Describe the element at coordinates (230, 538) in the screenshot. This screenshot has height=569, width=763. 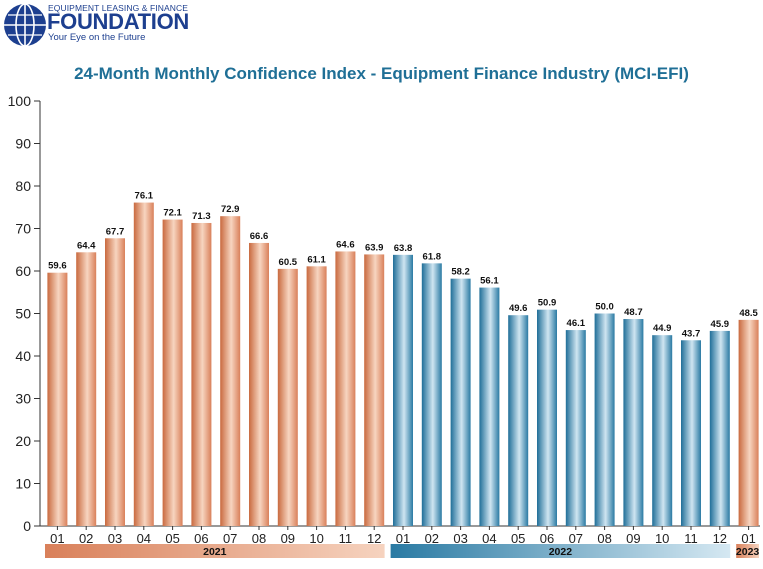
I see `x-tick-label: 07` at that location.